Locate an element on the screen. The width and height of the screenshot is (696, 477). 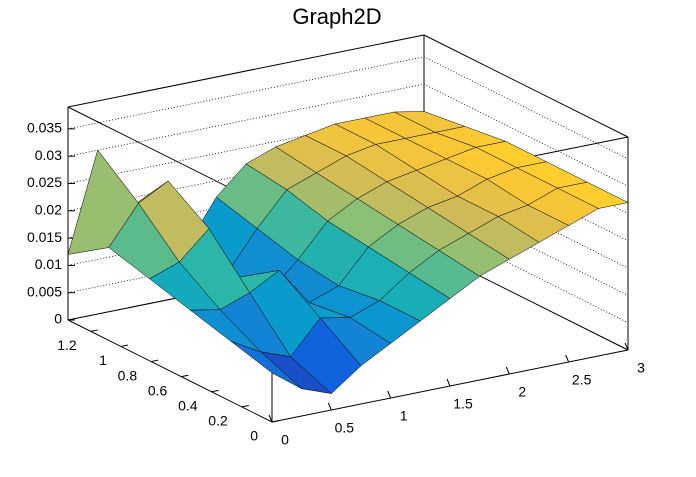
z-tick-label: 0.015 is located at coordinates (44, 237).